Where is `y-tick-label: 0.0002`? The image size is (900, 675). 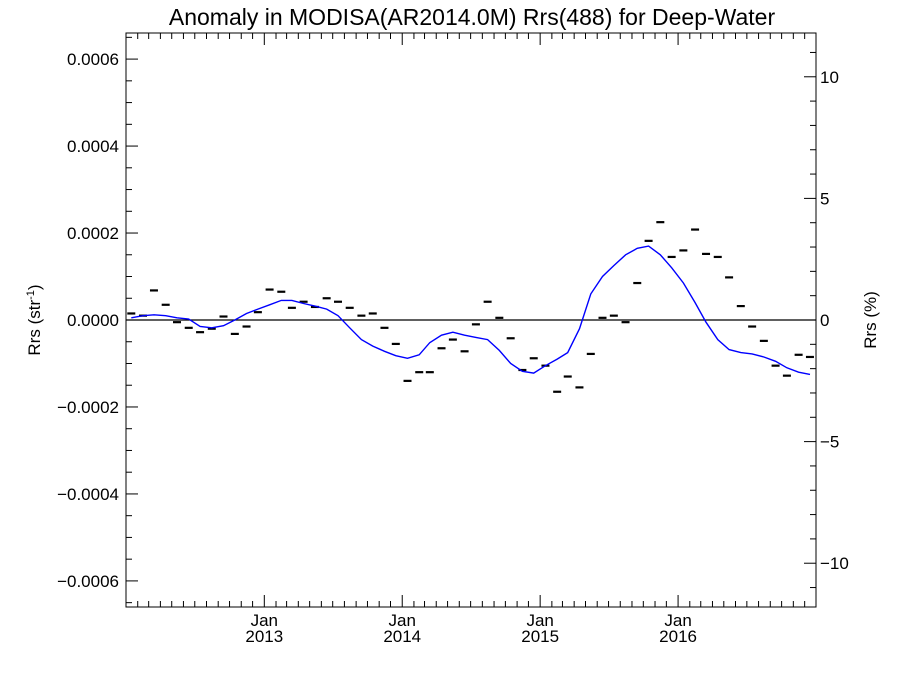
y-tick-label: 0.0002 is located at coordinates (93, 233).